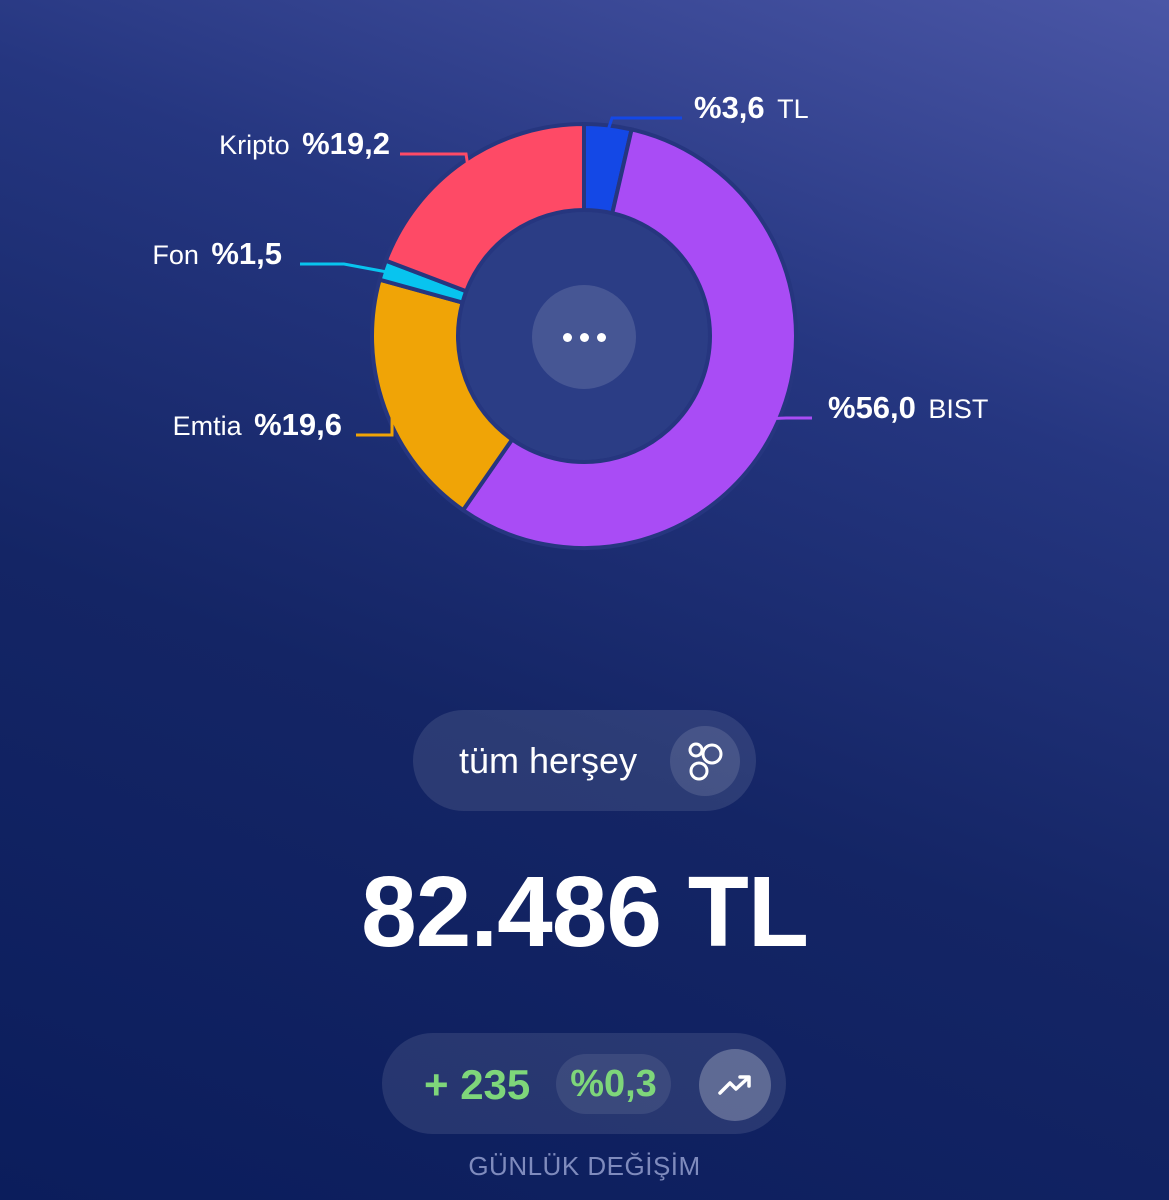 This screenshot has height=1200, width=1169. What do you see at coordinates (735, 1085) in the screenshot?
I see `trending-up-icon` at bounding box center [735, 1085].